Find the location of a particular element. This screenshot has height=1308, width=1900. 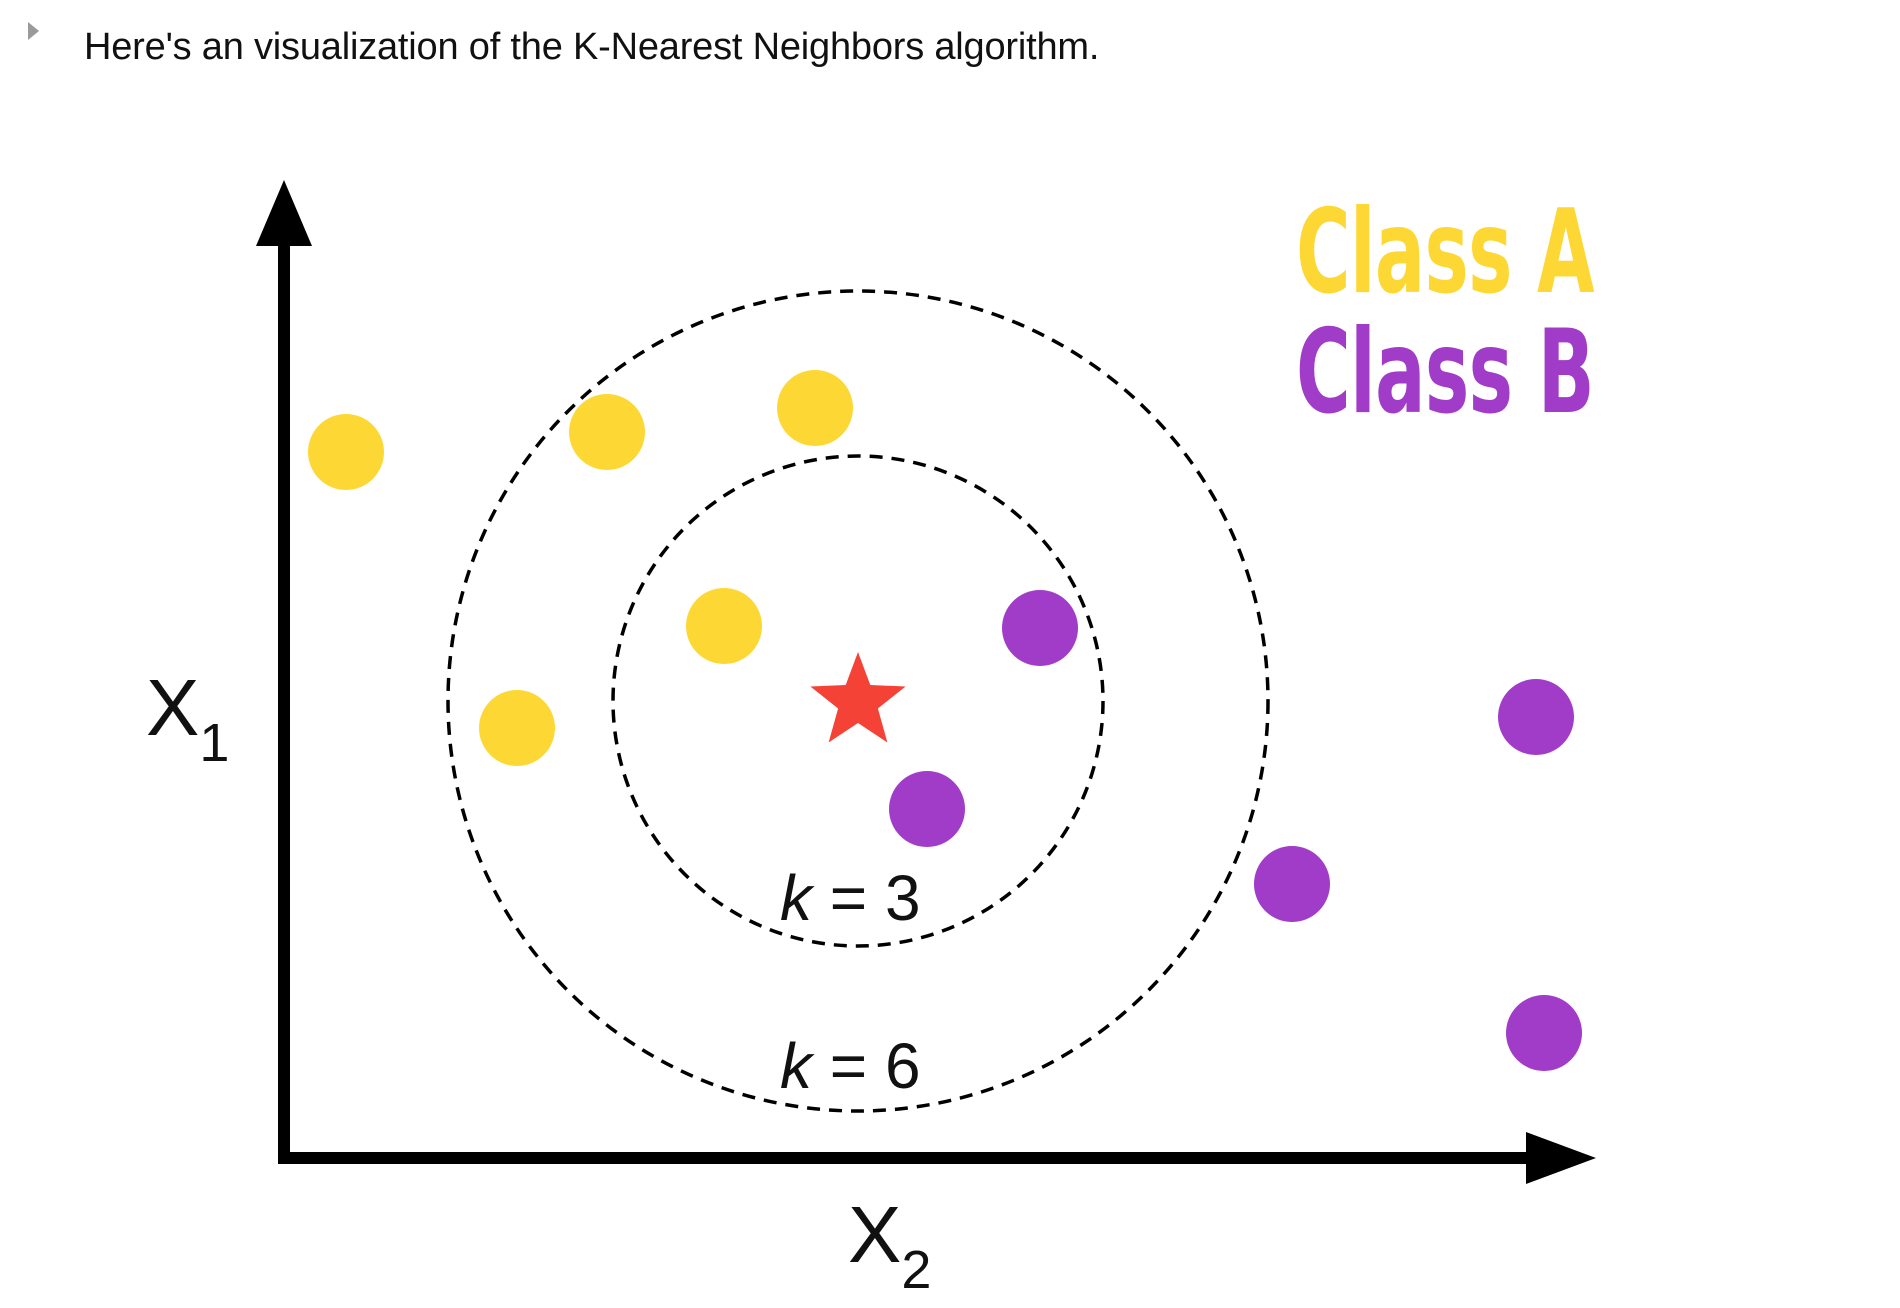

query-point-star-icon is located at coordinates (858, 697).